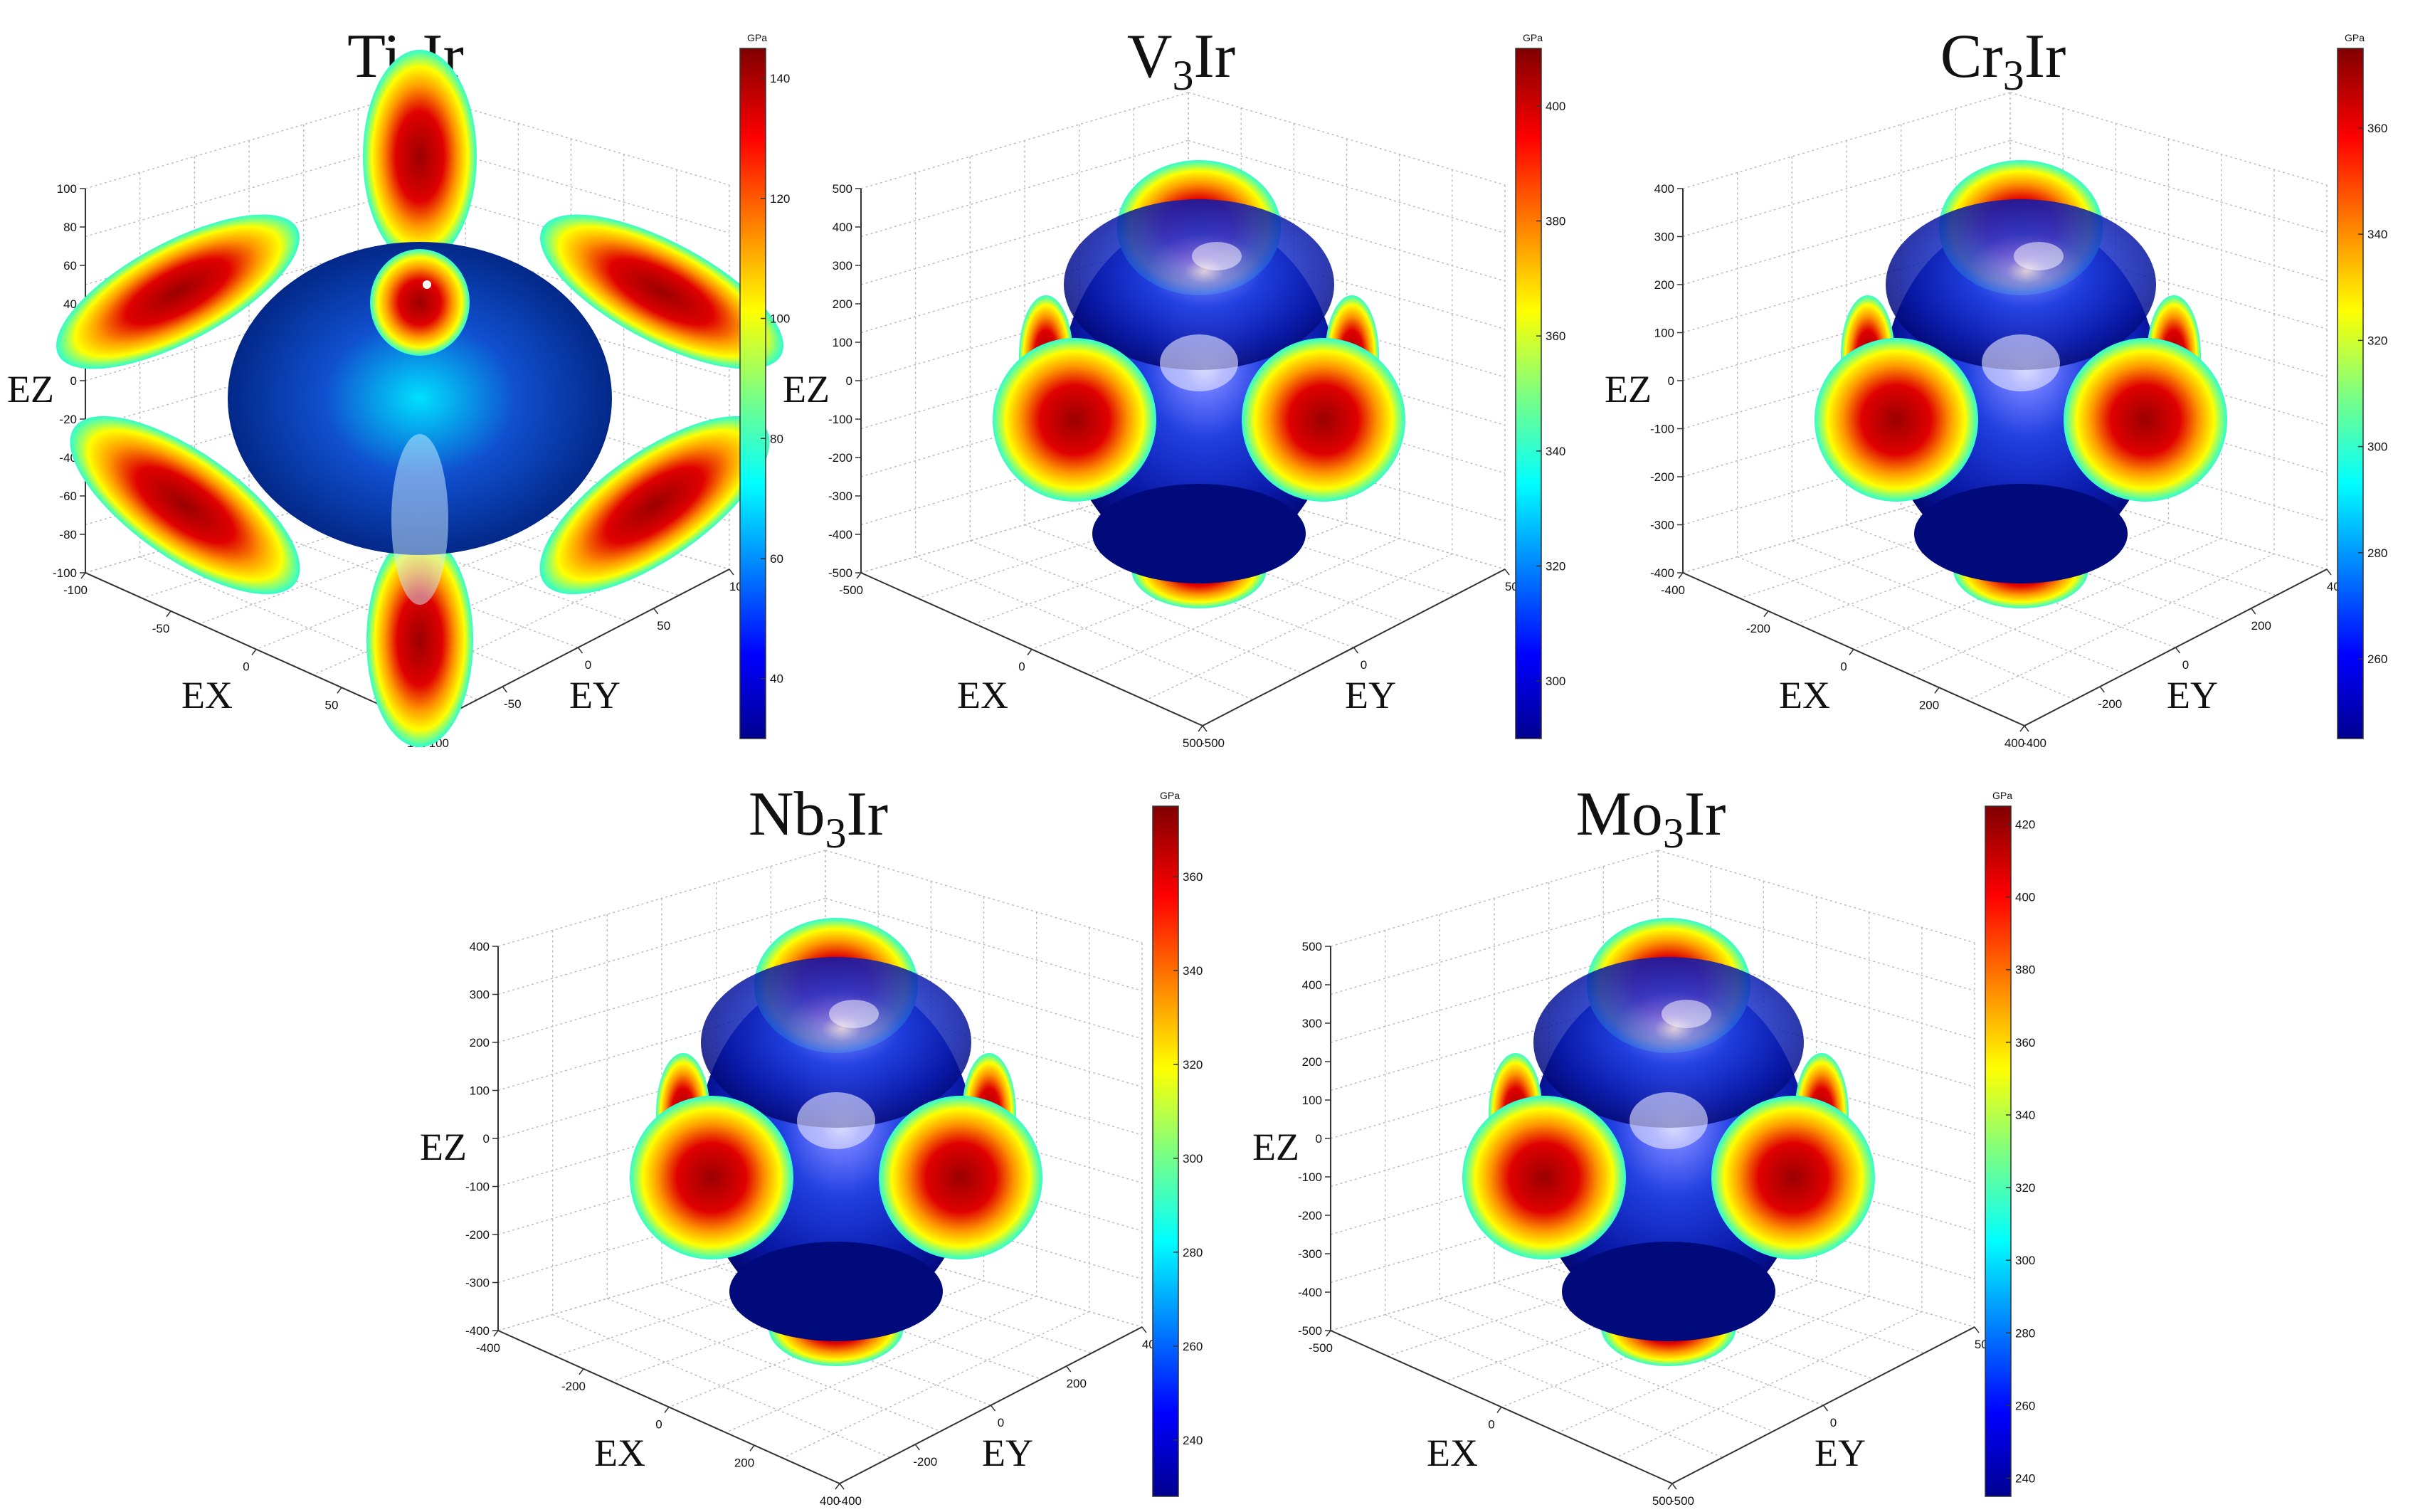  I want to click on y-tick-label: -500, so click(1212, 743).